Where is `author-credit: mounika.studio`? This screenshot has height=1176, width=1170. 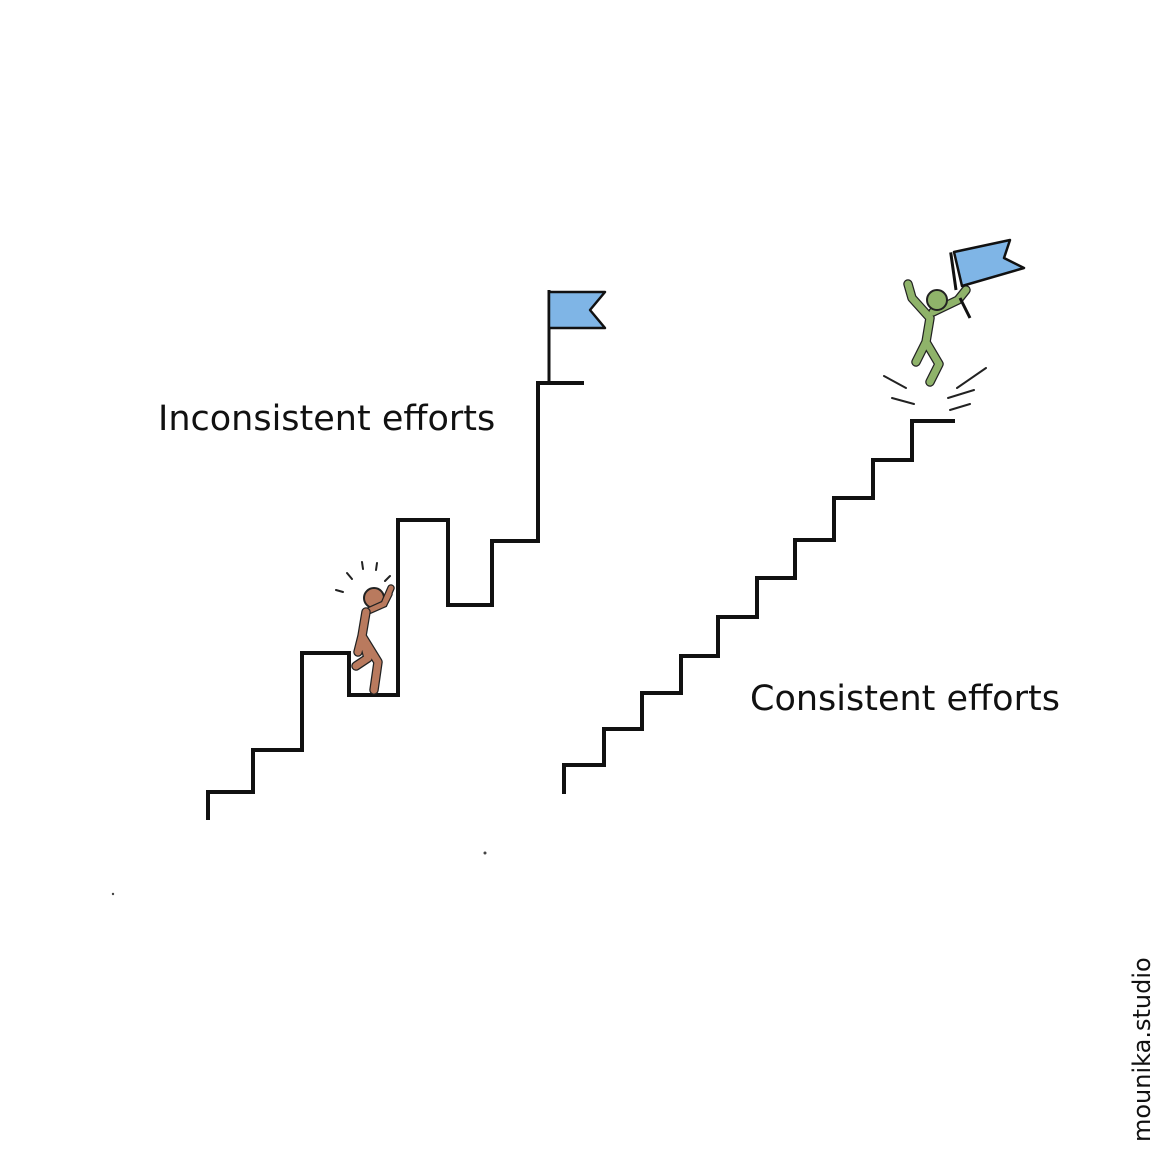 author-credit: mounika.studio is located at coordinates (1142, 1049).